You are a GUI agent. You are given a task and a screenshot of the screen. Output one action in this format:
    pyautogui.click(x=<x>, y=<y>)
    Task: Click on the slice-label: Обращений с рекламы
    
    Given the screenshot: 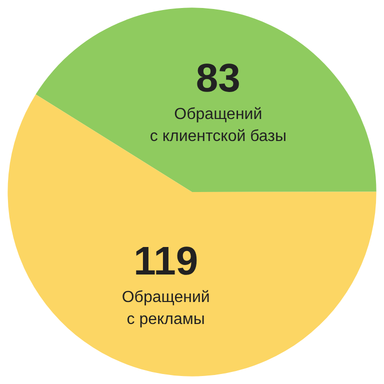 What is the action you would take?
    pyautogui.click(x=166, y=308)
    